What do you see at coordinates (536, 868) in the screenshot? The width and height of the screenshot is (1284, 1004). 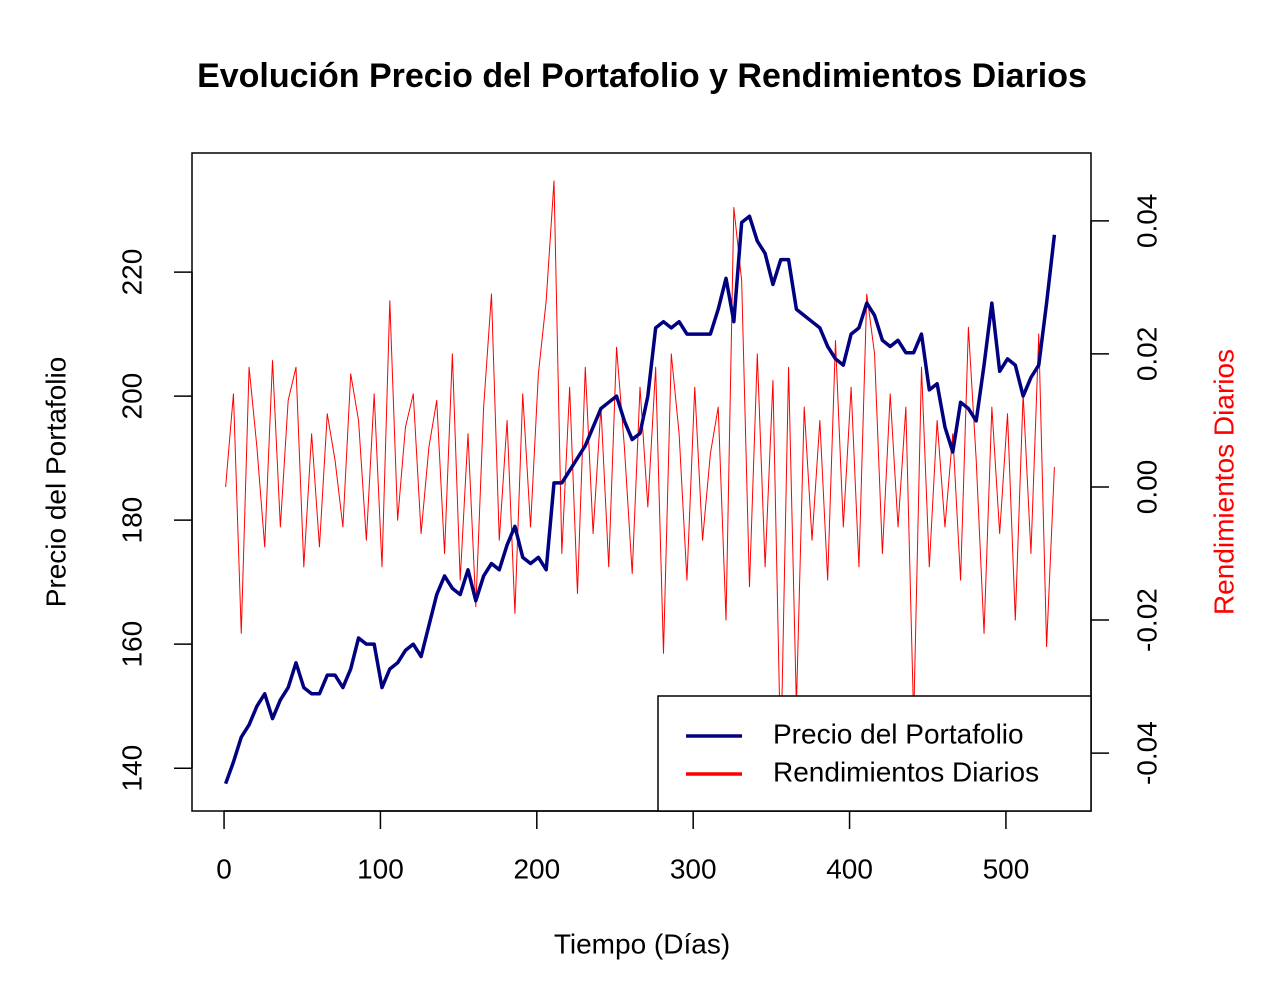 I see `x-tick-label: 200` at bounding box center [536, 868].